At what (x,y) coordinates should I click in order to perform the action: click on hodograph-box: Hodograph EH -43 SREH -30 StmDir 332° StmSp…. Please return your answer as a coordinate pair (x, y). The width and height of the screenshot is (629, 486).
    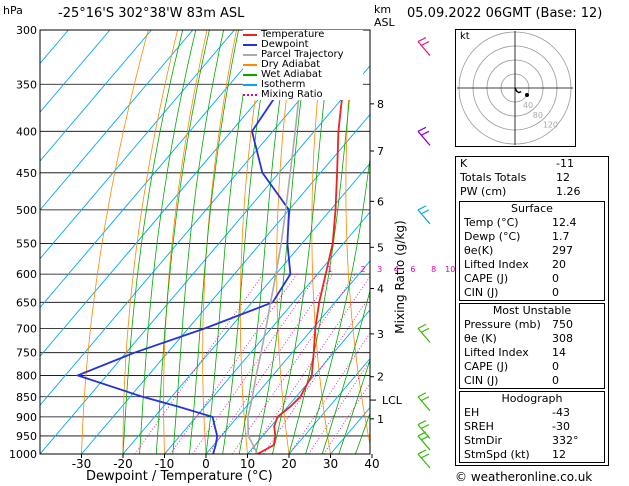
    Looking at the image, I should click on (532, 427).